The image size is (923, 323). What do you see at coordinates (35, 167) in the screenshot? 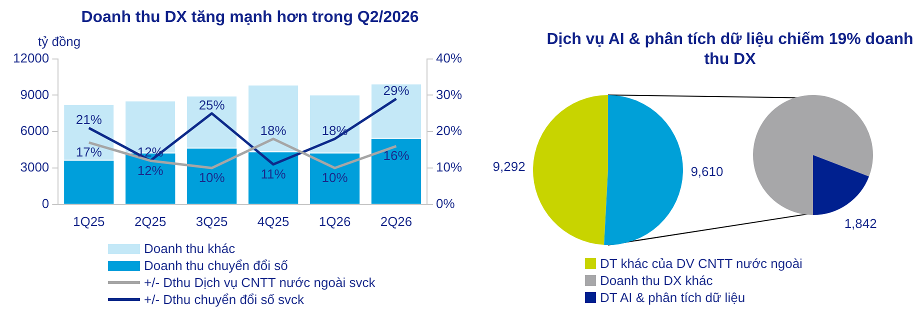
I see `y-tick-label: 3000` at bounding box center [35, 167].